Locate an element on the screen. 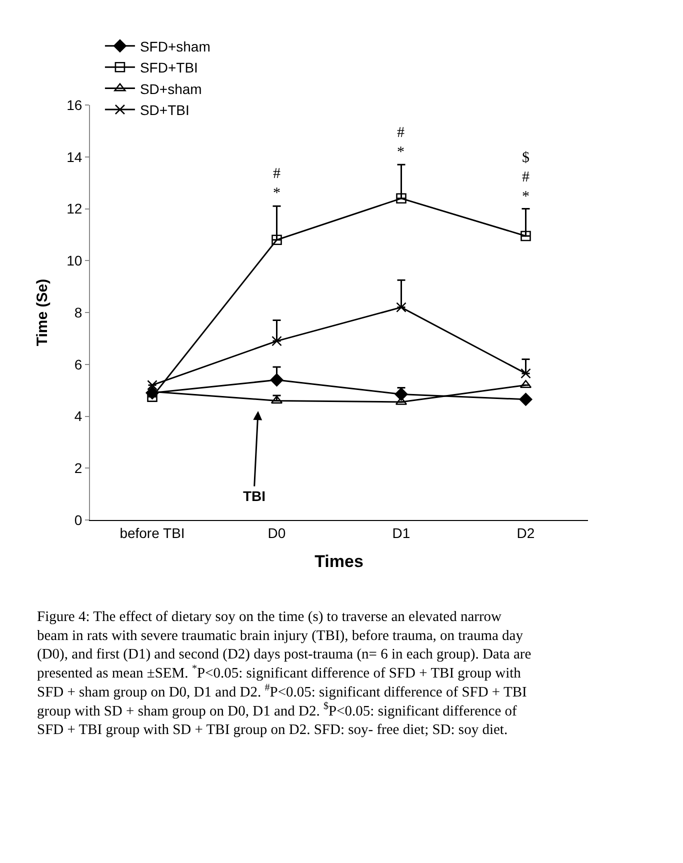  legend-label: SD+TBI is located at coordinates (165, 110).